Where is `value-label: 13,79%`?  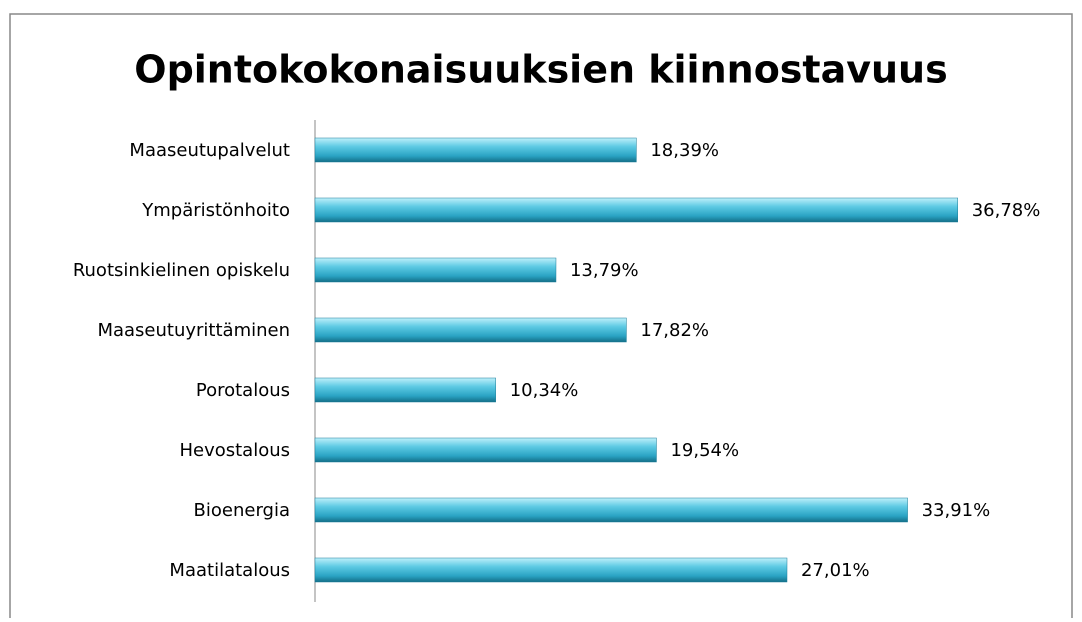
value-label: 13,79% is located at coordinates (604, 270).